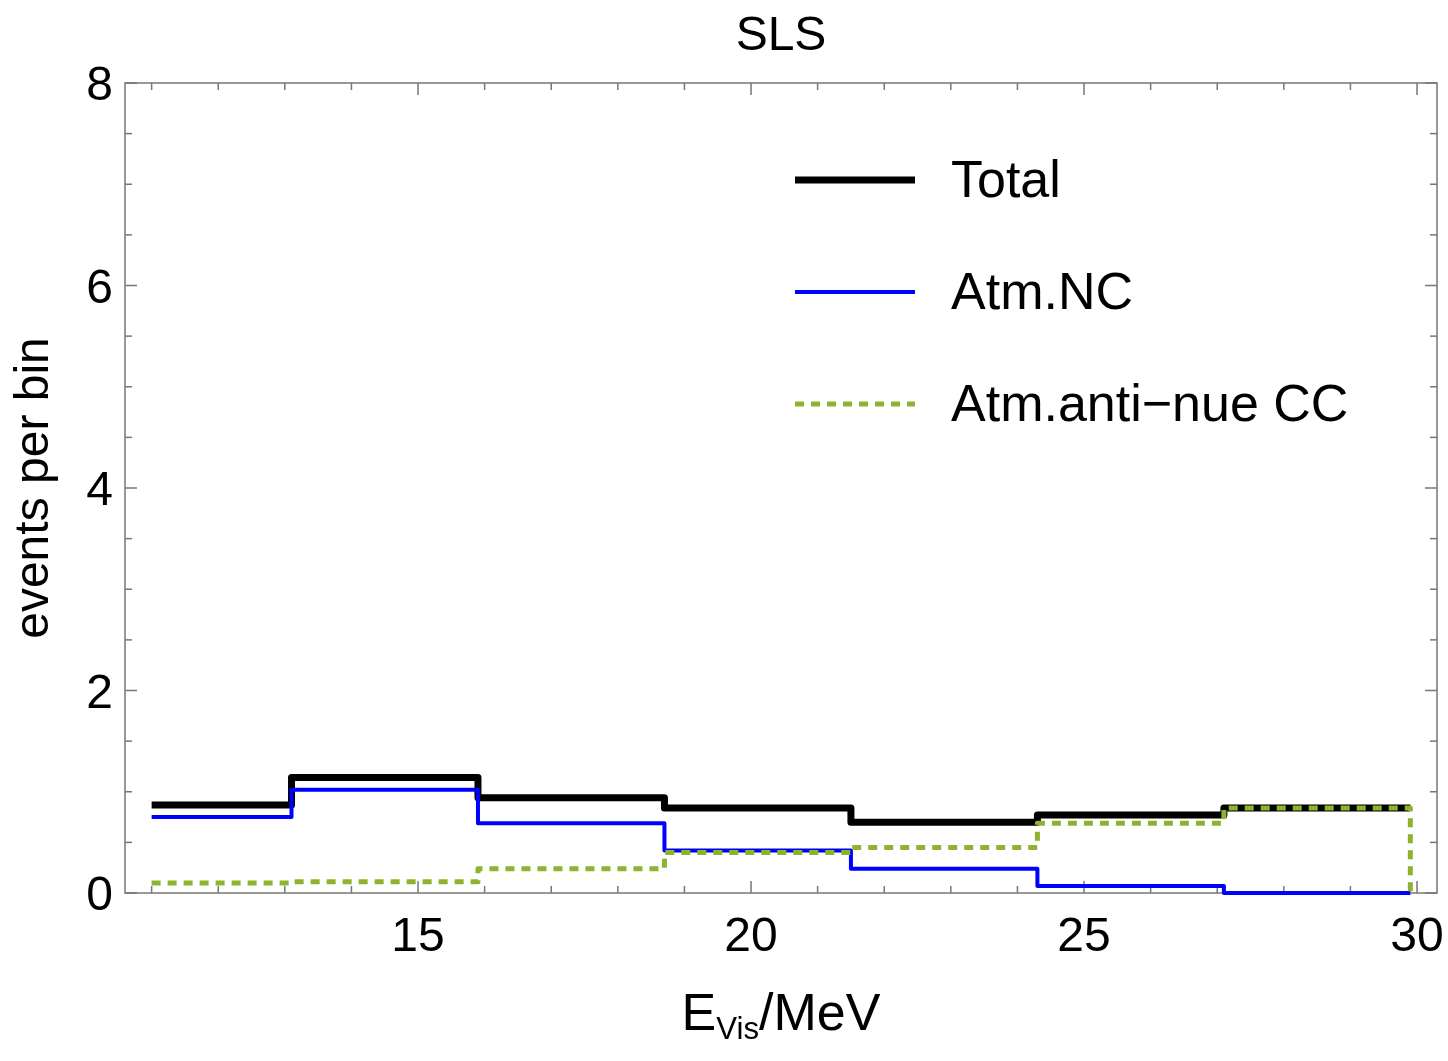 This screenshot has height=1061, width=1448. I want to click on legend-label: Atm.anti−nue CC, so click(1150, 403).